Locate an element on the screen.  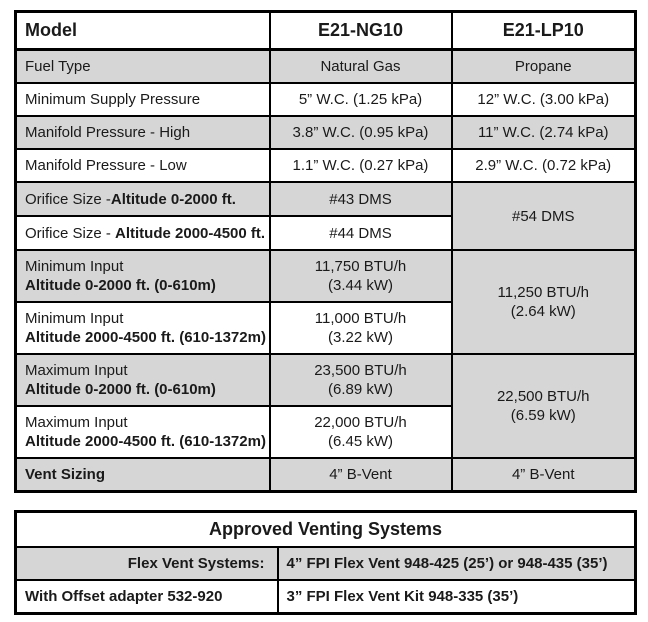
ng10-value: #44 DMS is located at coordinates (360, 233).